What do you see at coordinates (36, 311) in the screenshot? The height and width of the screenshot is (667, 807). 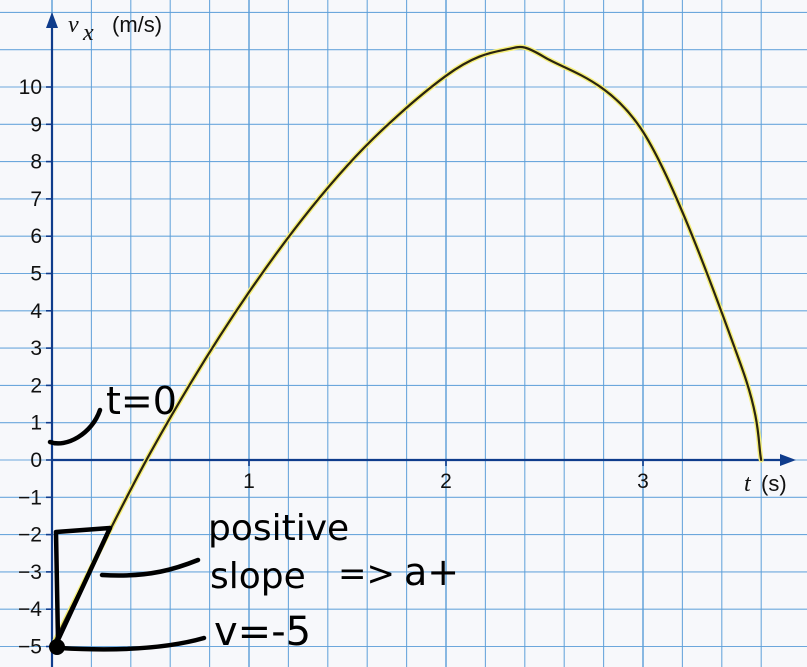 I see `y-tick-label: 4` at bounding box center [36, 311].